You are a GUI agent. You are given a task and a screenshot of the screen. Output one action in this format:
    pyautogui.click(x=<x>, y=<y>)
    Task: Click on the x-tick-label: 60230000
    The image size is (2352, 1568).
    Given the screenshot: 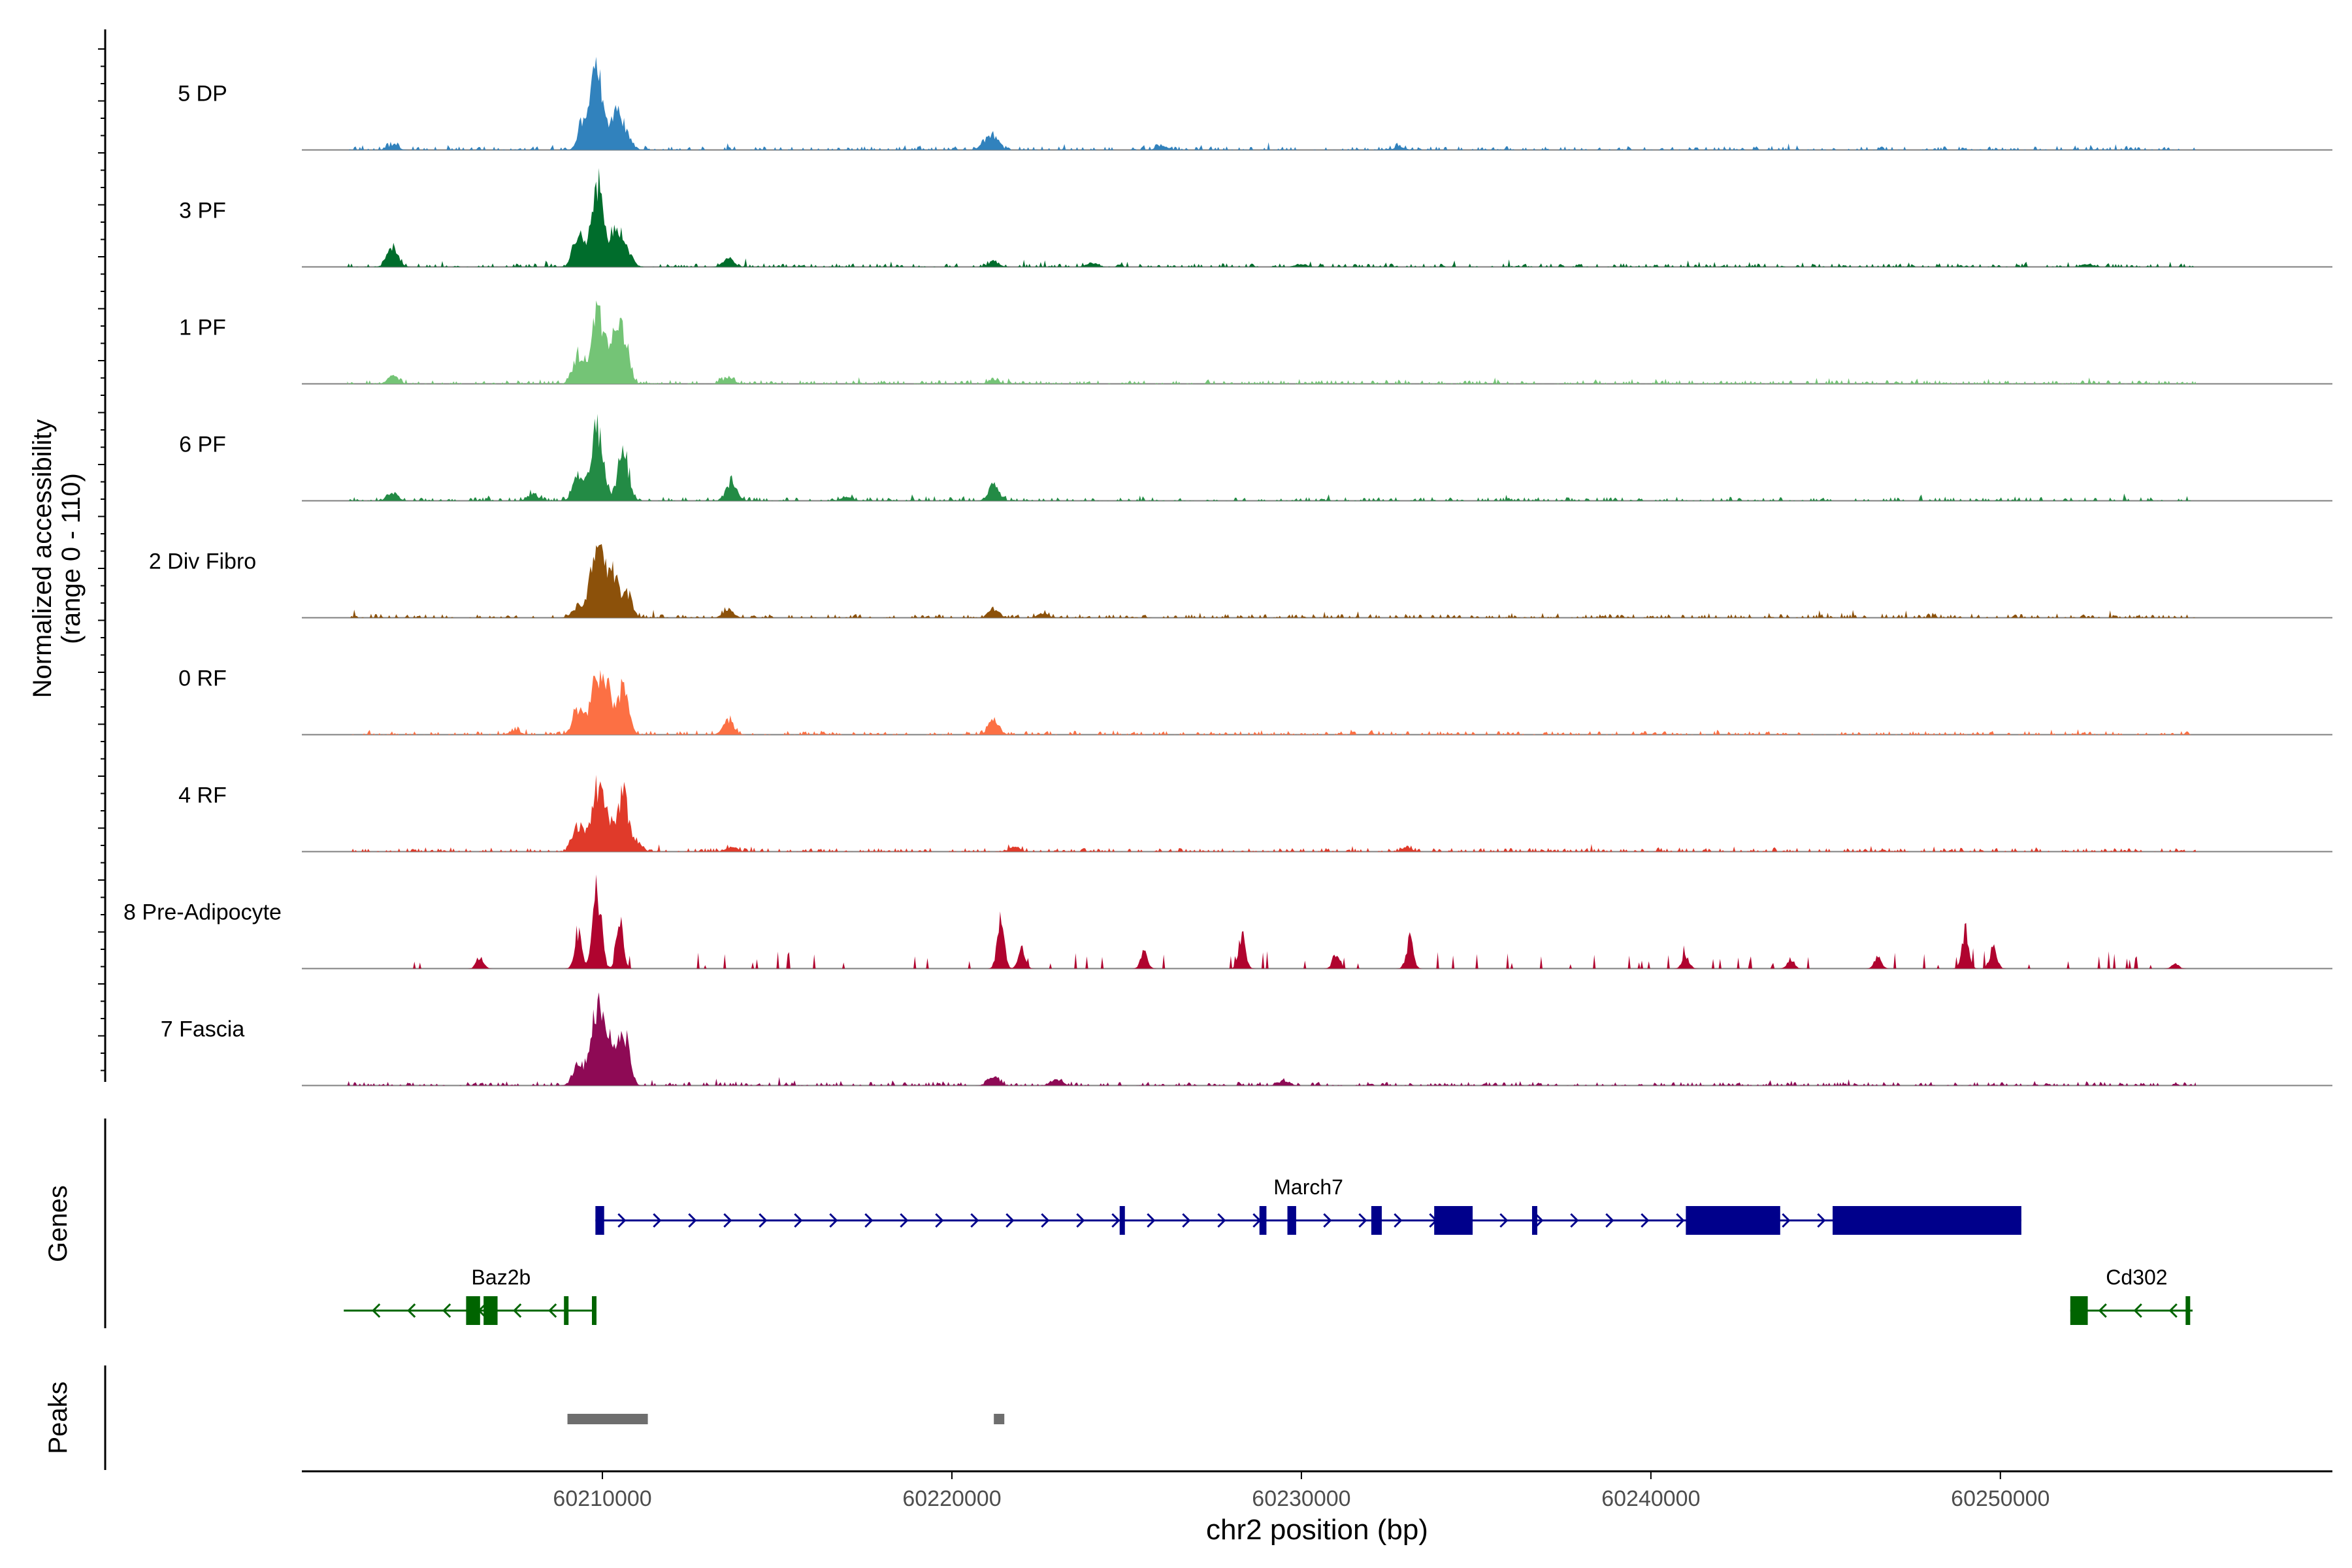 What is the action you would take?
    pyautogui.click(x=1301, y=1498)
    